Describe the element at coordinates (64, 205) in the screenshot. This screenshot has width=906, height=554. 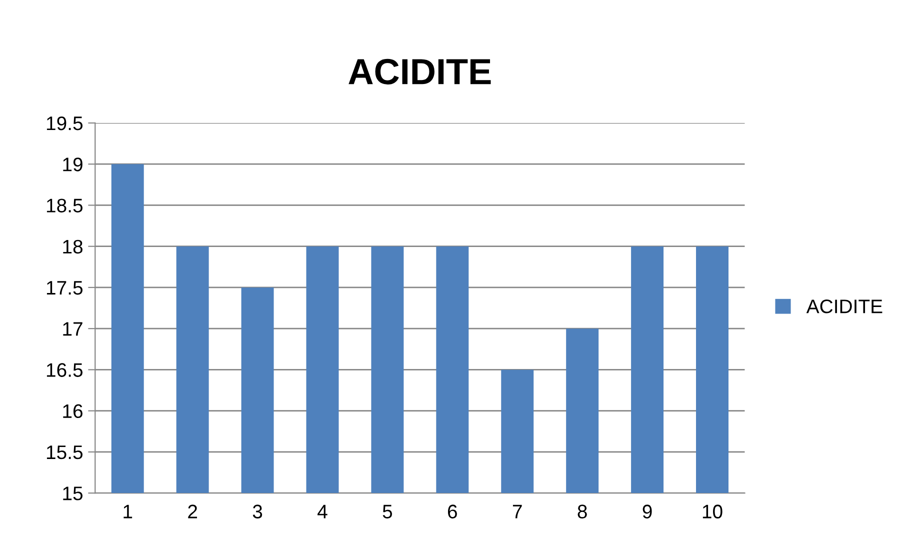
I see `y-tick-label: 18.5` at that location.